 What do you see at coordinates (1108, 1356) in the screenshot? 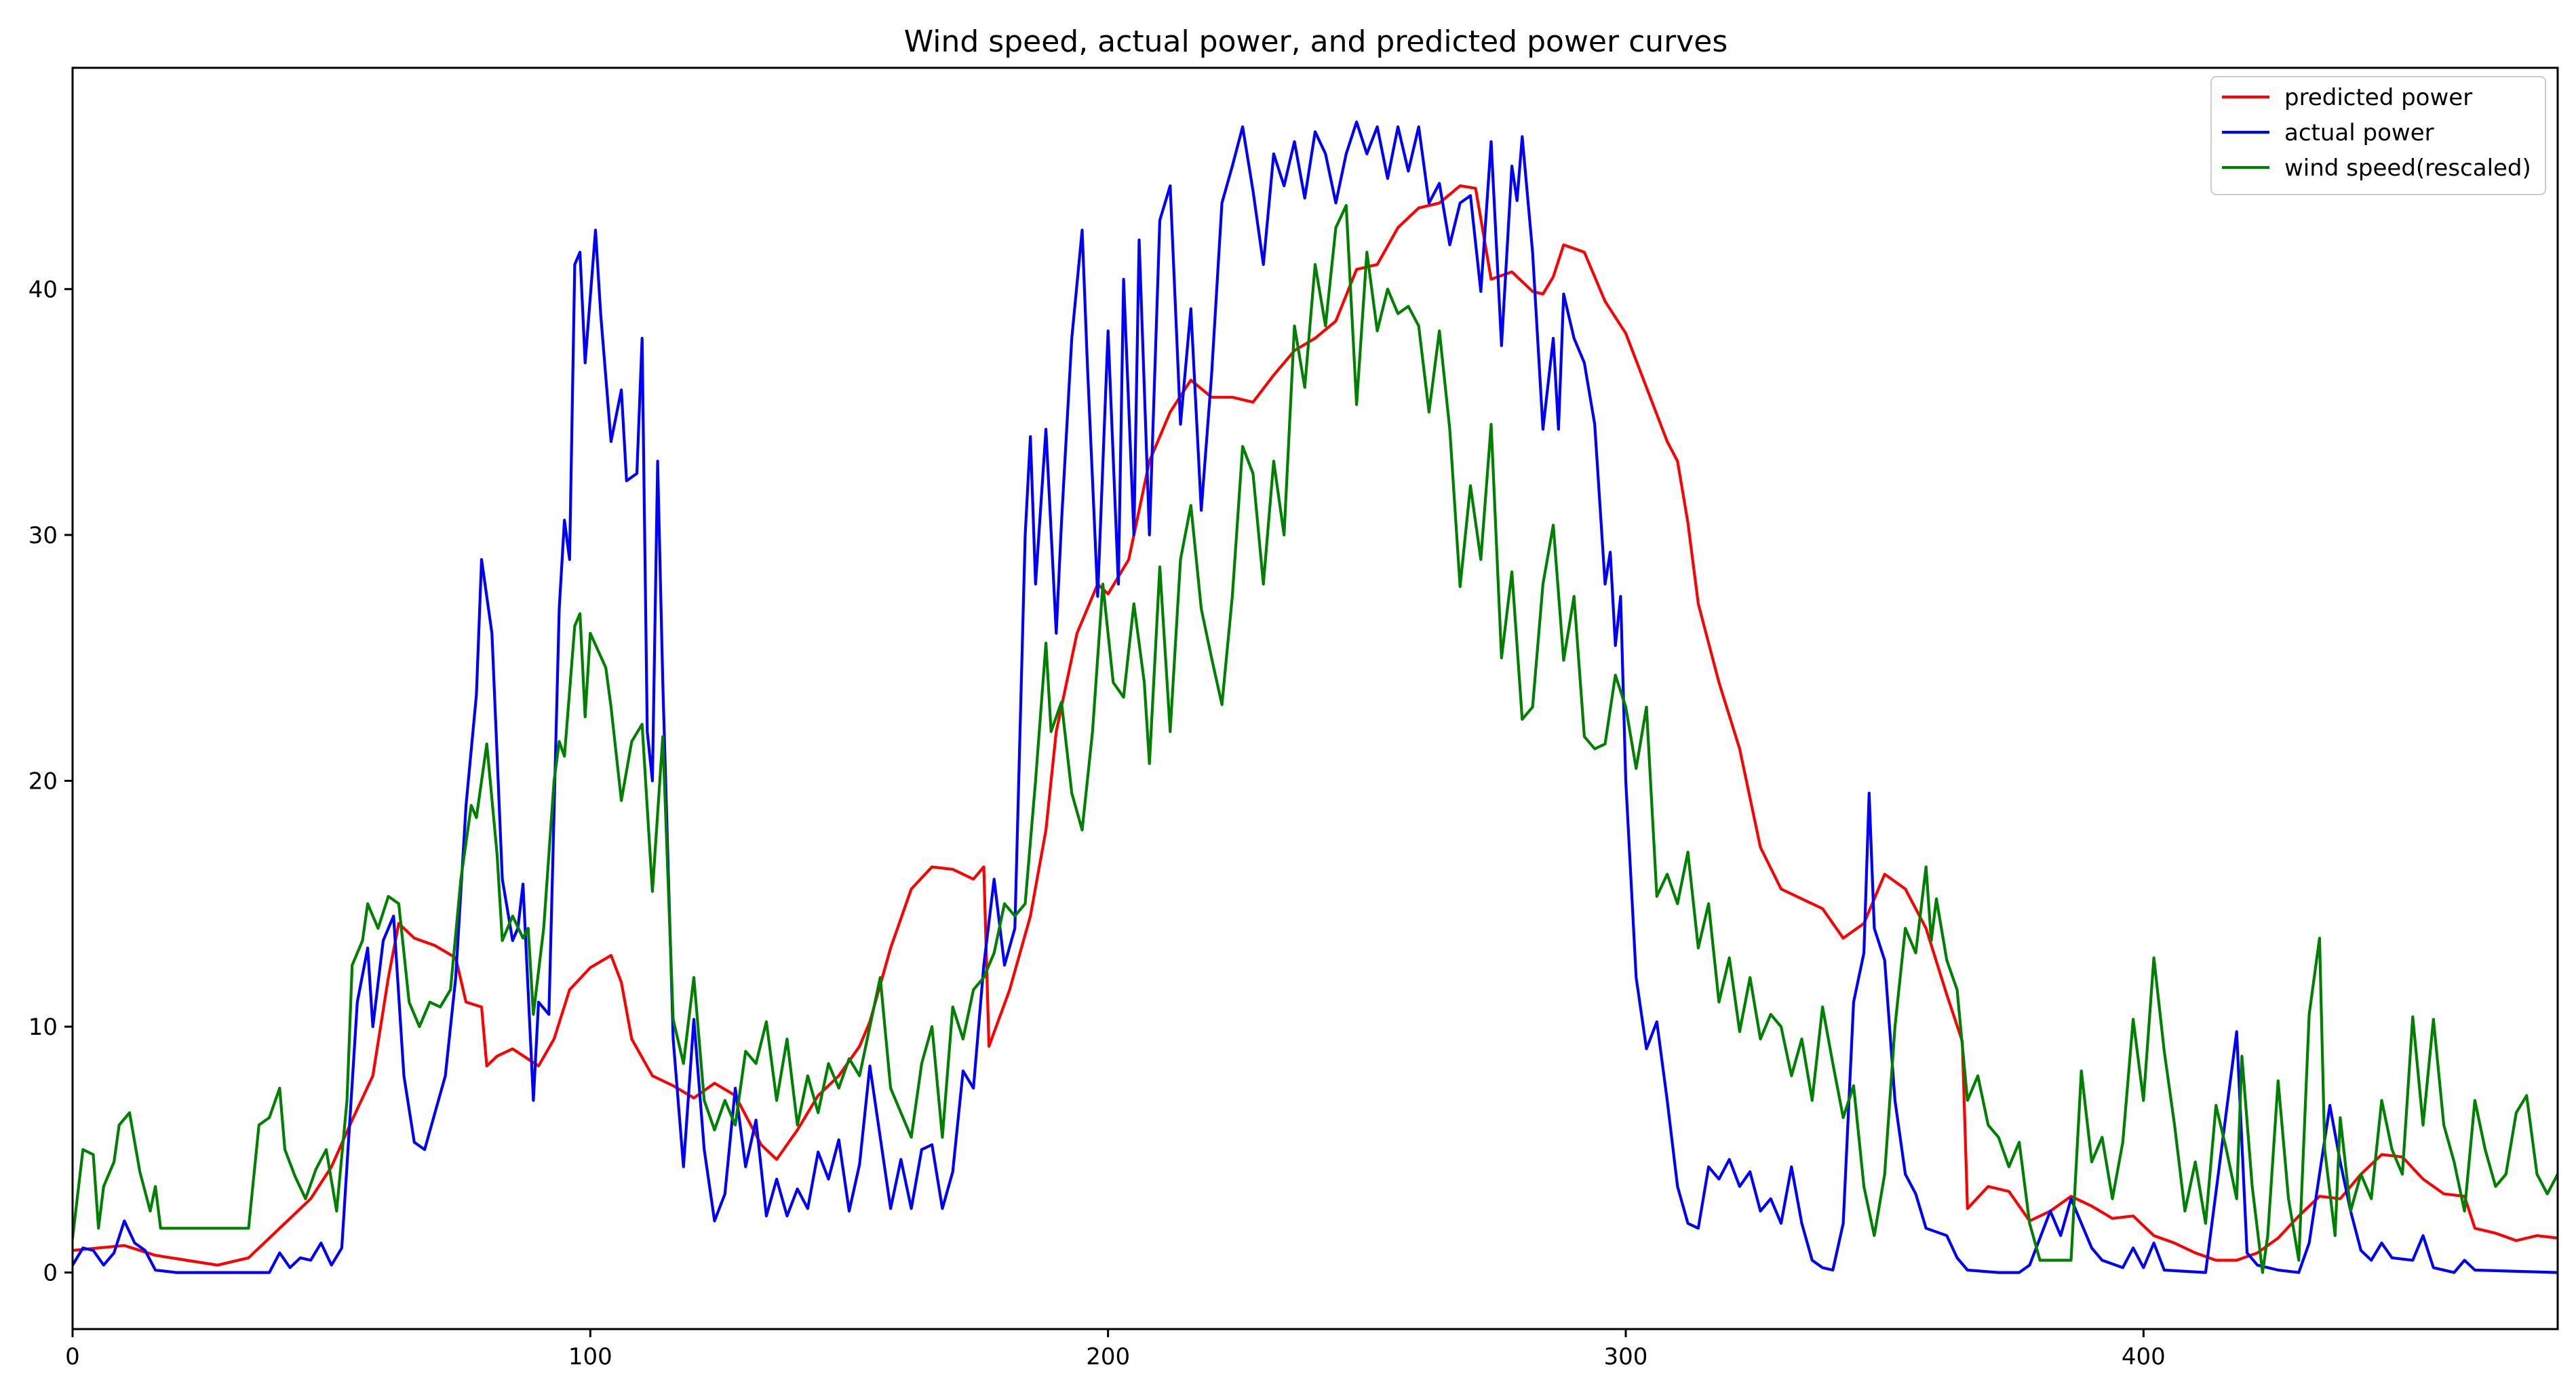
I see `x-tick-label-2: 200` at bounding box center [1108, 1356].